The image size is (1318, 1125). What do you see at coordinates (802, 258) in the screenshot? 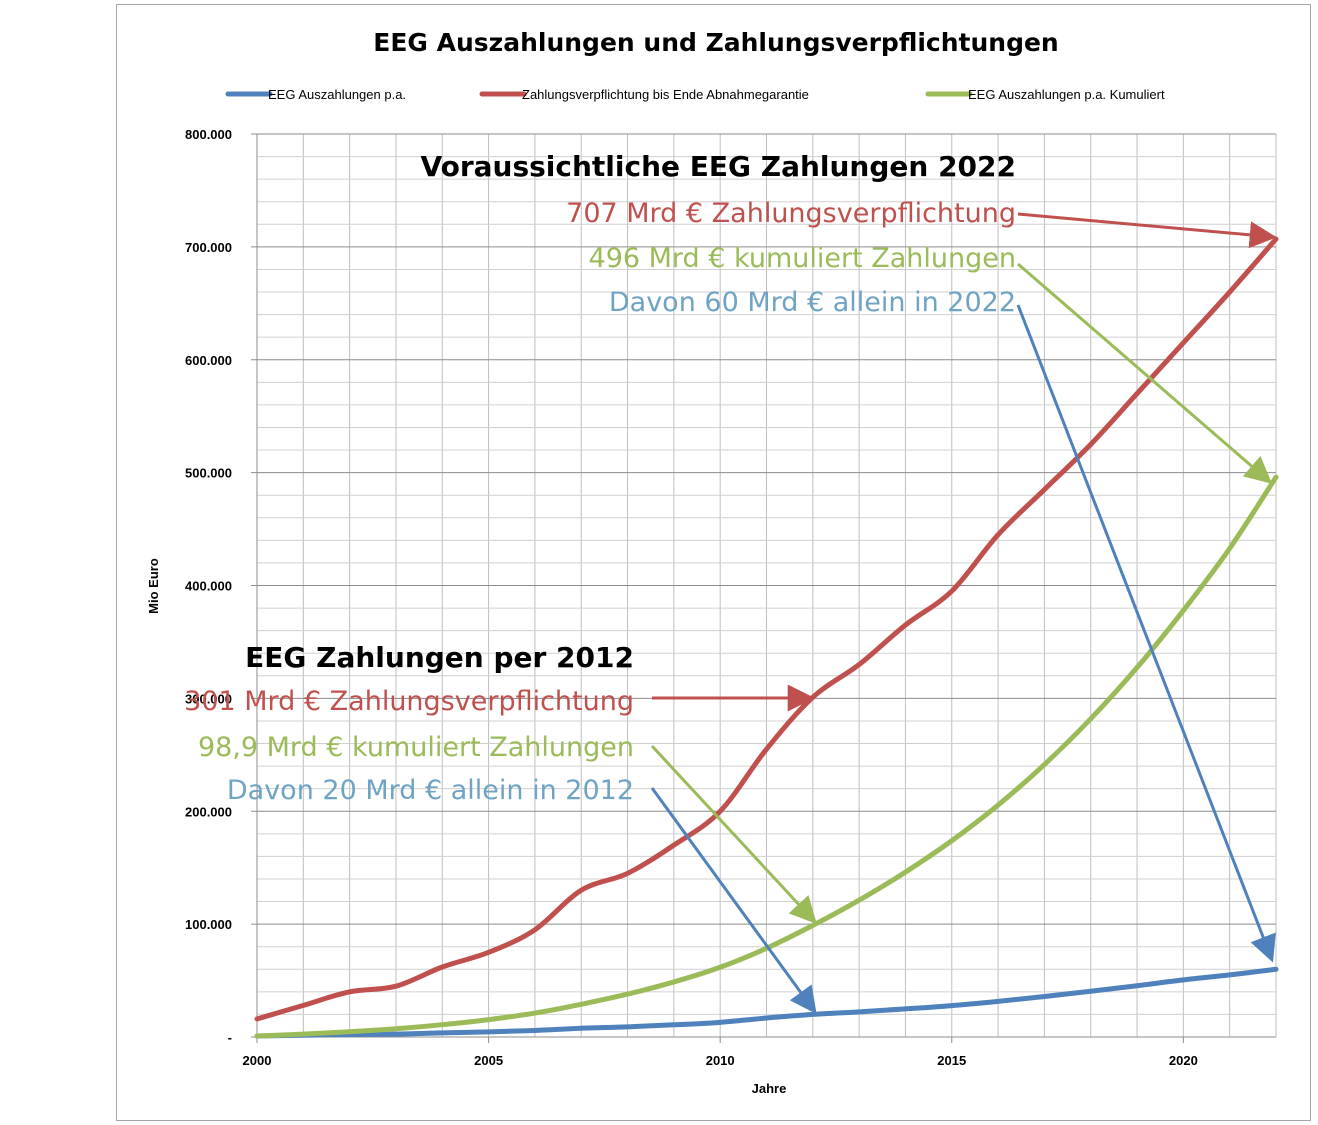
I see `annotation-green-2022: 496 Mrd € kumuliert Zahlungen` at bounding box center [802, 258].